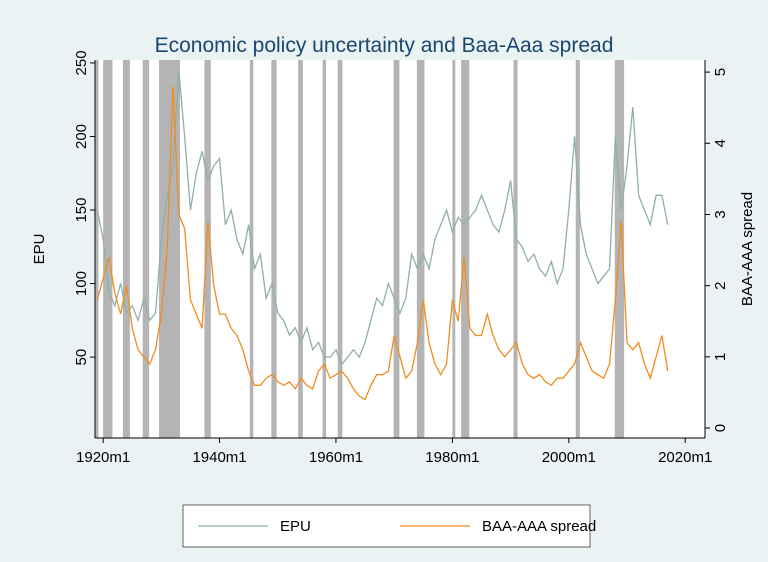  What do you see at coordinates (569, 457) in the screenshot?
I see `x-tick-label: 2000m1` at bounding box center [569, 457].